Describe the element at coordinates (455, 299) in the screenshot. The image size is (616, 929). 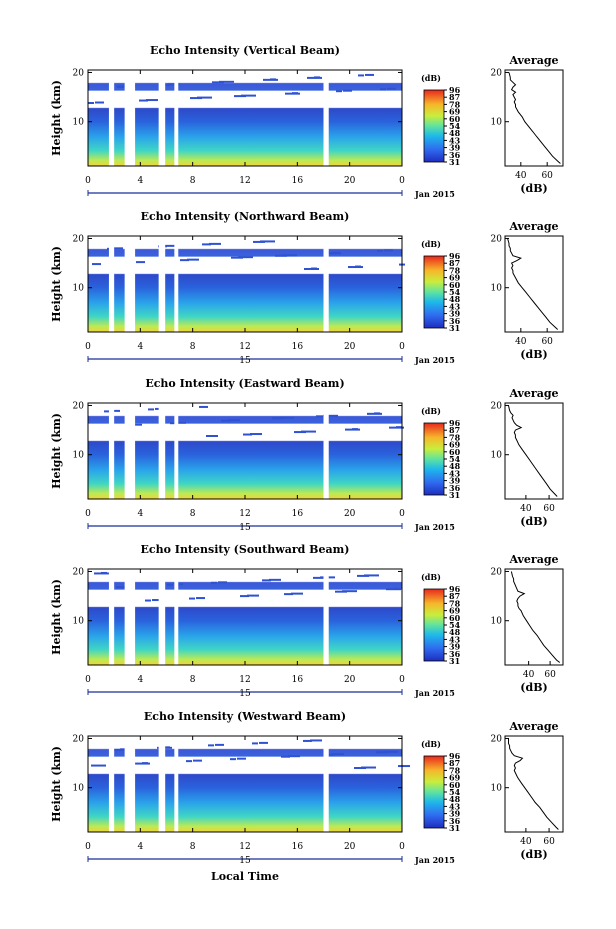
I see `colorbar-tick-label: 48` at that location.